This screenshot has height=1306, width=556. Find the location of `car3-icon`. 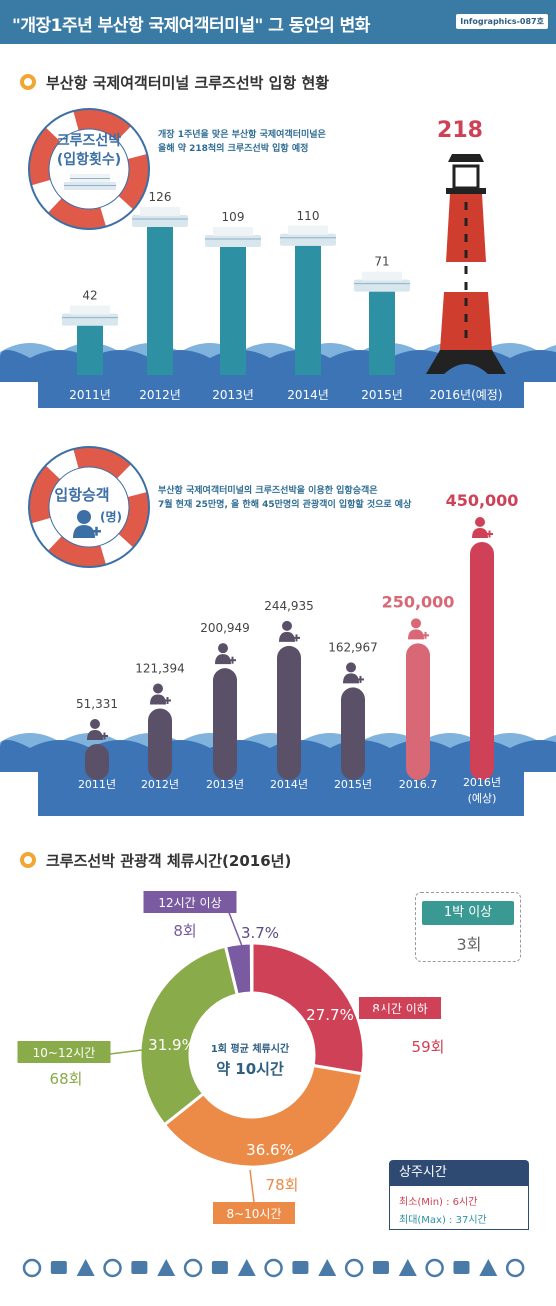

car3-icon is located at coordinates (488, 1267).